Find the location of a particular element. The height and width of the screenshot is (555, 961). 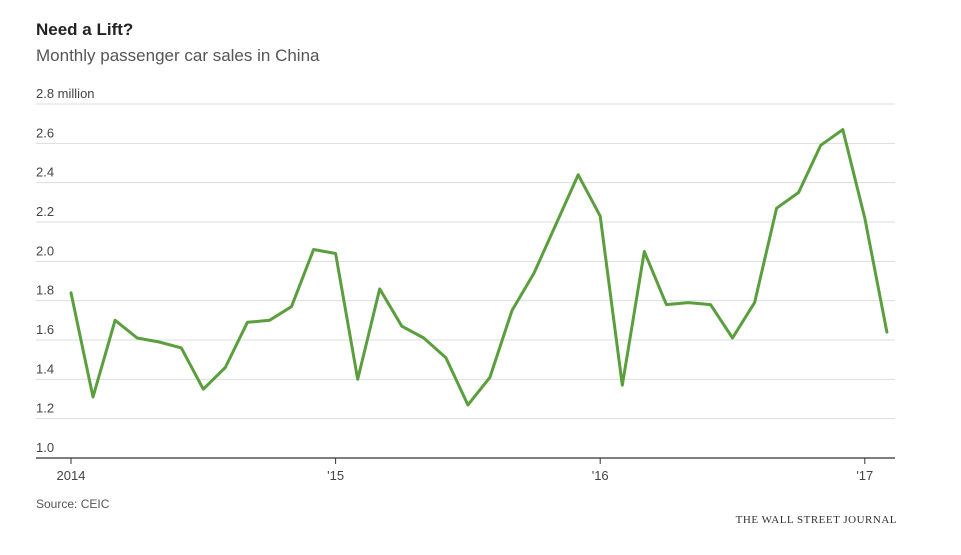

y-tick-label: 2.8 million is located at coordinates (65, 93).